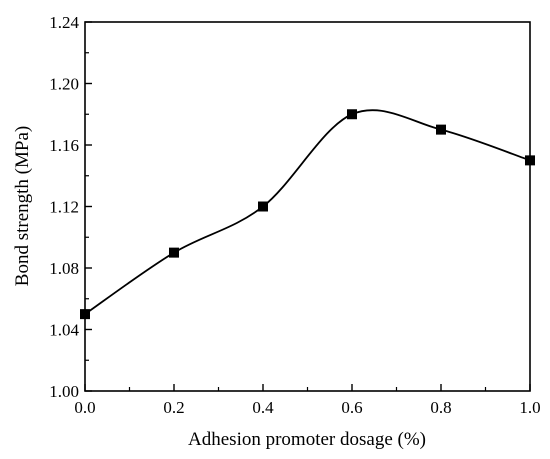  Describe the element at coordinates (173, 407) in the screenshot. I see `x-tick-label: 0.2` at that location.